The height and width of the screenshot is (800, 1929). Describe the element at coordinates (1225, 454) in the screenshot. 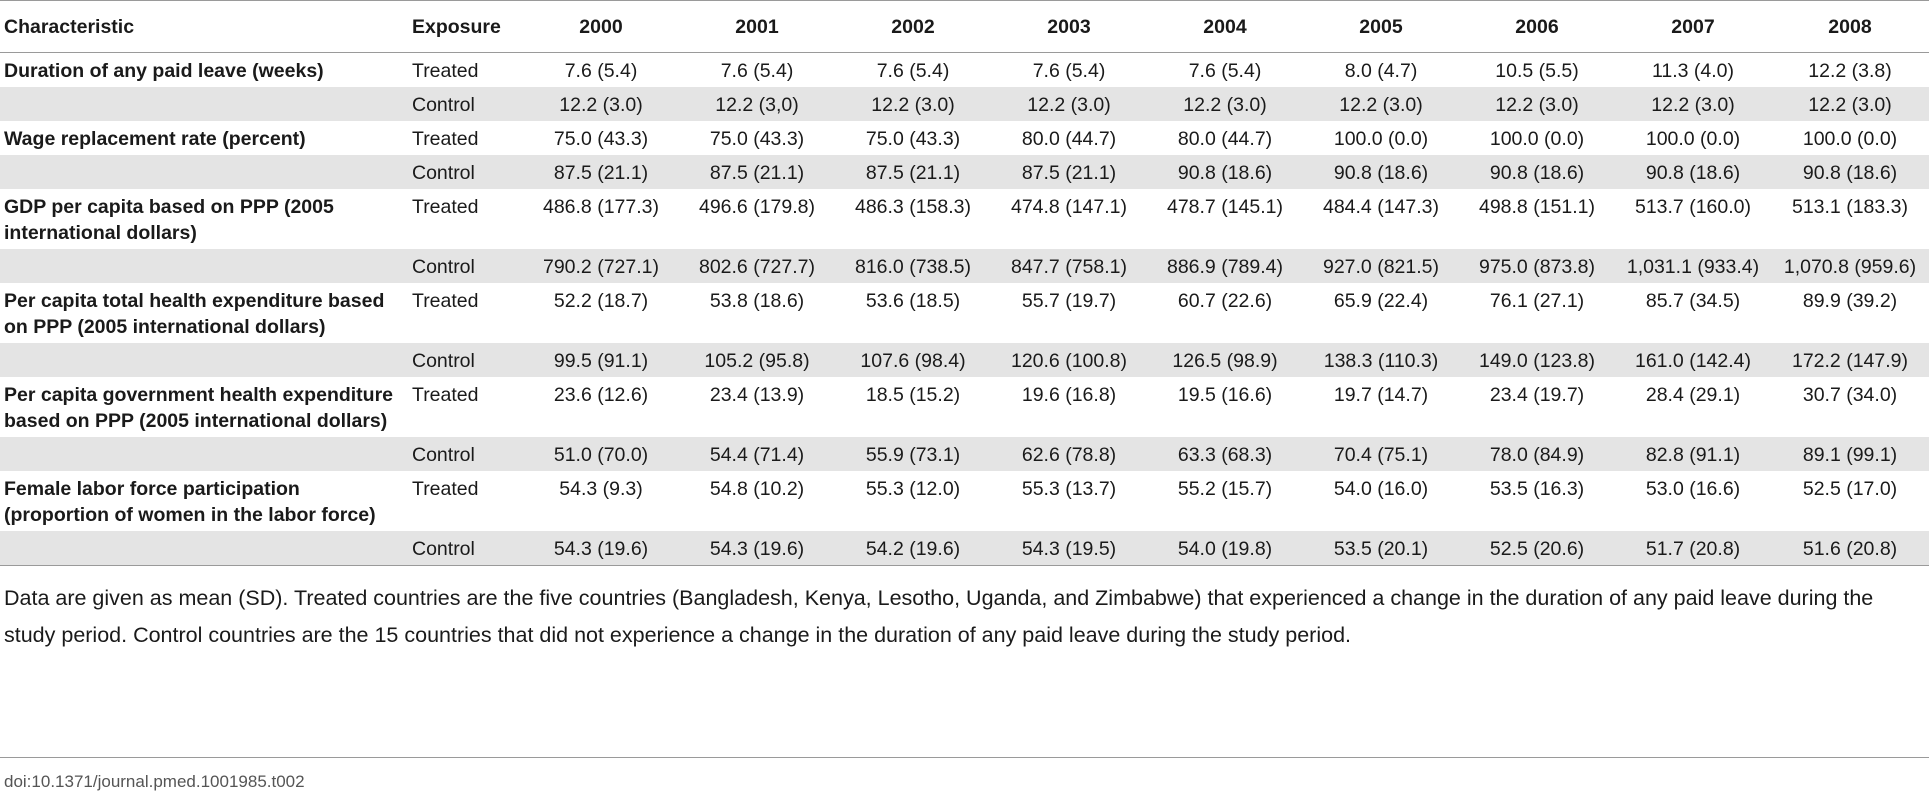

I see `value-cell: 63.3 (68.3)` at that location.